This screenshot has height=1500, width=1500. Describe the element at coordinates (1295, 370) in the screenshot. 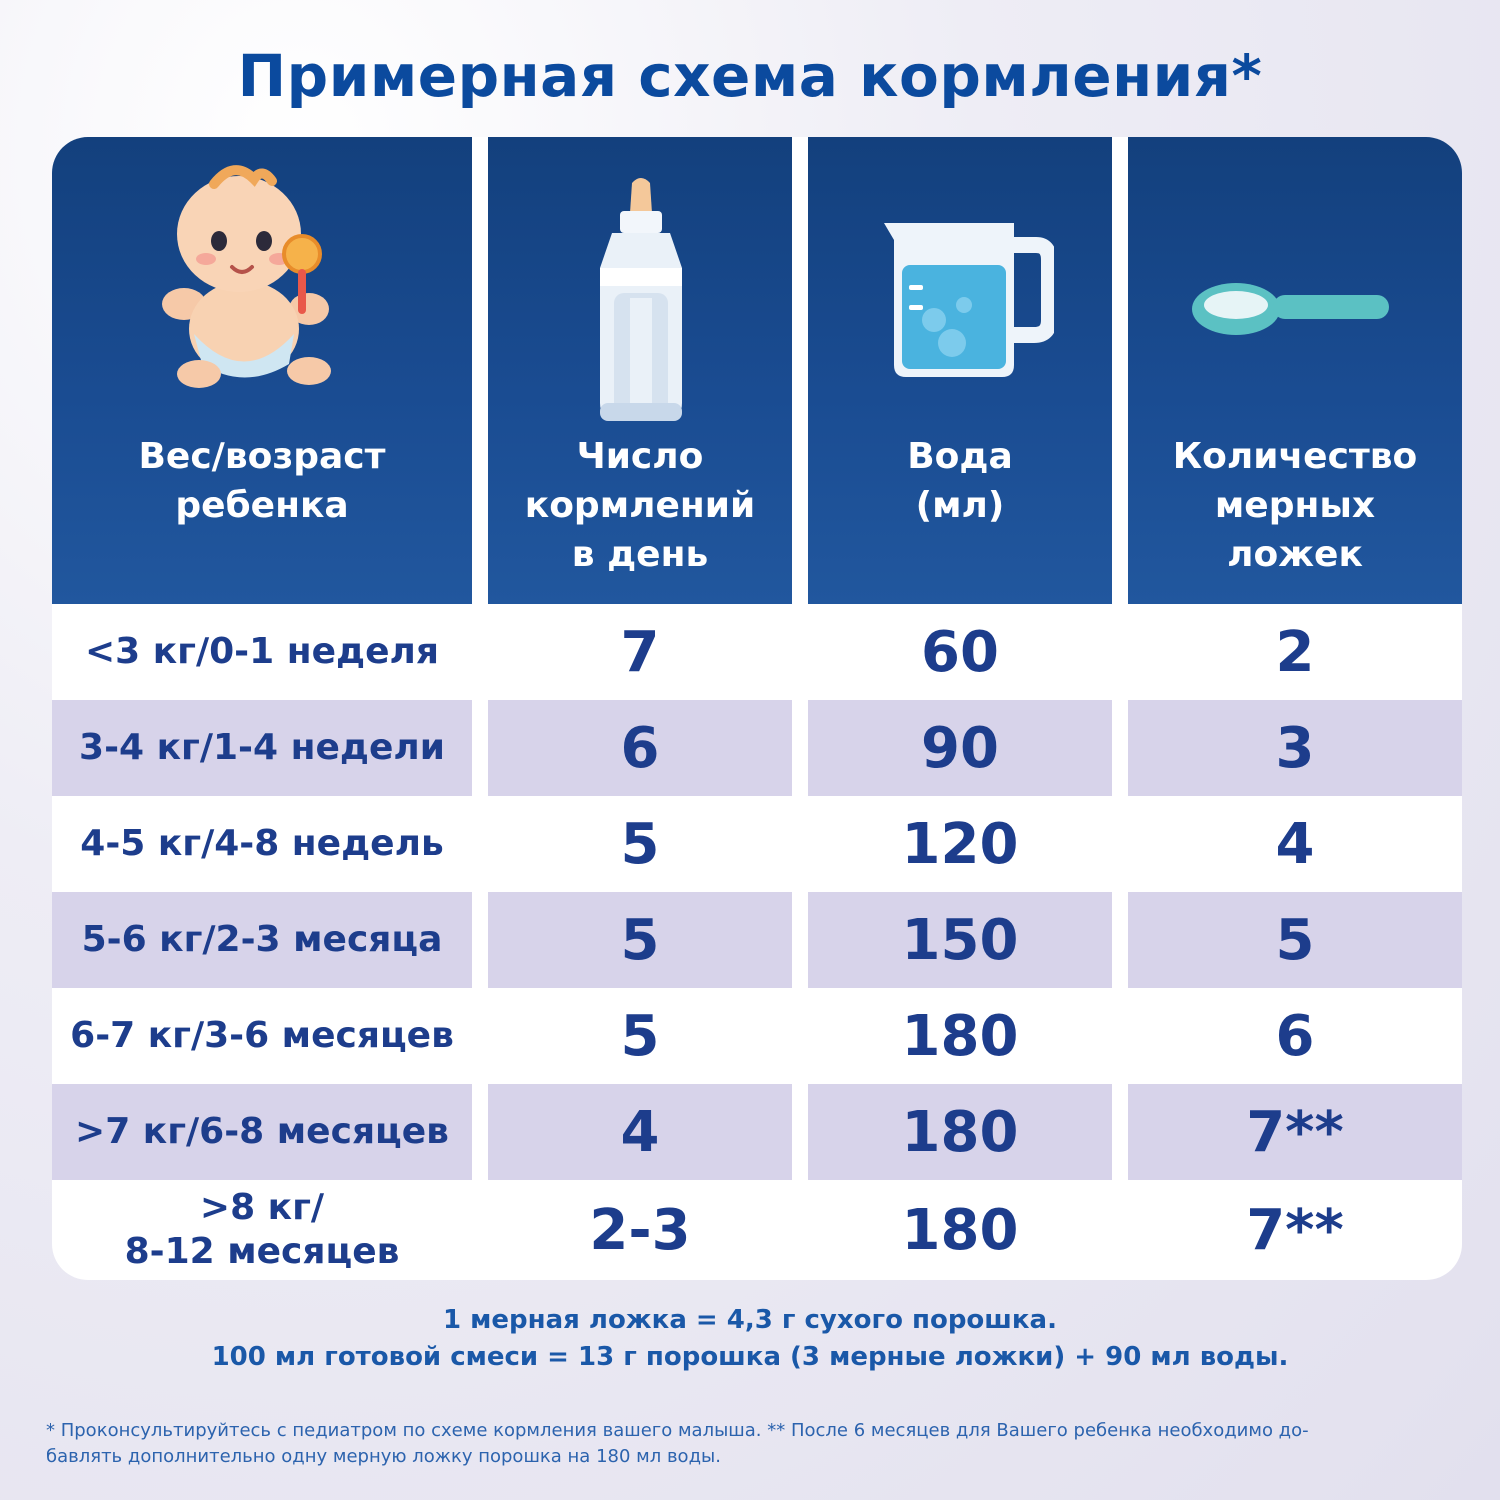

I see `header-spoons: Количество мерных ложек` at that location.